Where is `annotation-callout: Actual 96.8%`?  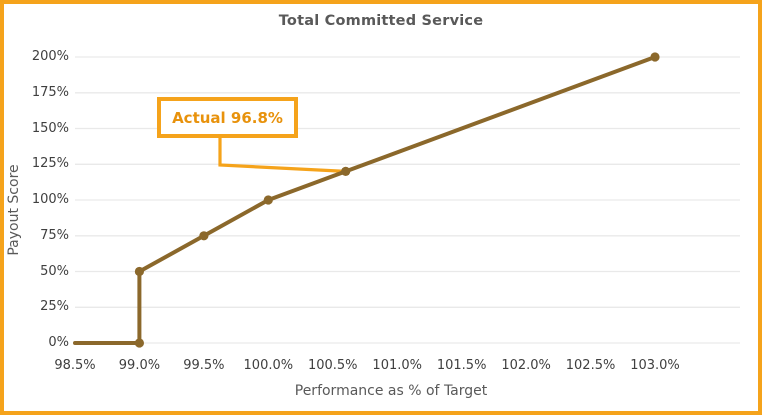
annotation-callout: Actual 96.8% is located at coordinates (227, 117).